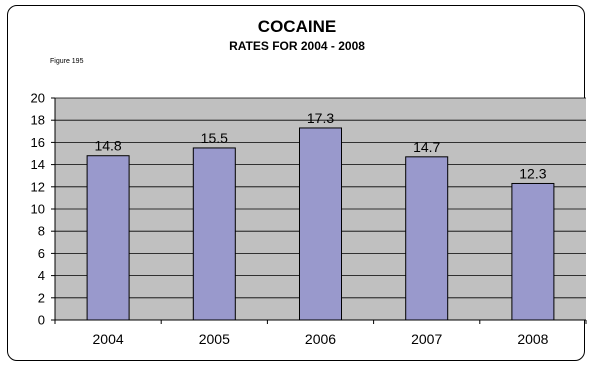 This screenshot has width=594, height=368. Describe the element at coordinates (426, 147) in the screenshot. I see `data-label-2007: 14.7` at that location.